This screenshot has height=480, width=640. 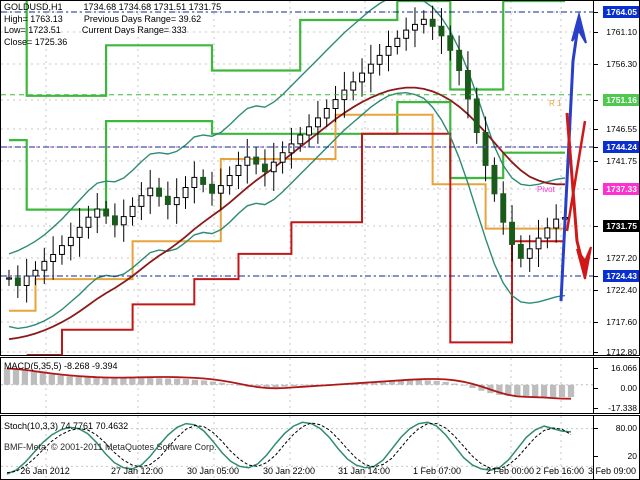 I want to click on time-axis-label: 26 Jan 2012, so click(x=45, y=471).